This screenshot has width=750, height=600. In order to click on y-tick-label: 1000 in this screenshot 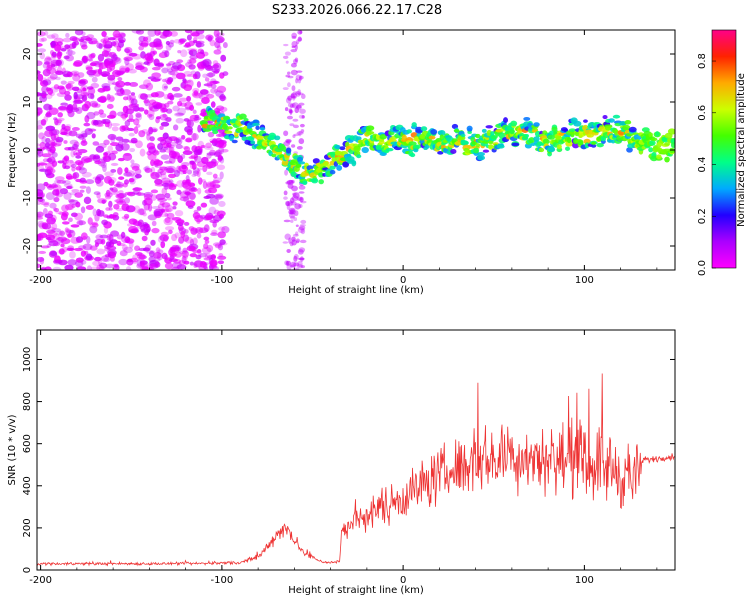, I will do `click(27, 359)`.